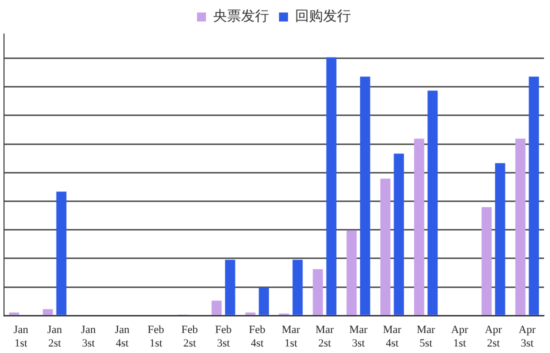 The width and height of the screenshot is (550, 353). What do you see at coordinates (460, 337) in the screenshot?
I see `x-tick-label: Apr 1st` at bounding box center [460, 337].